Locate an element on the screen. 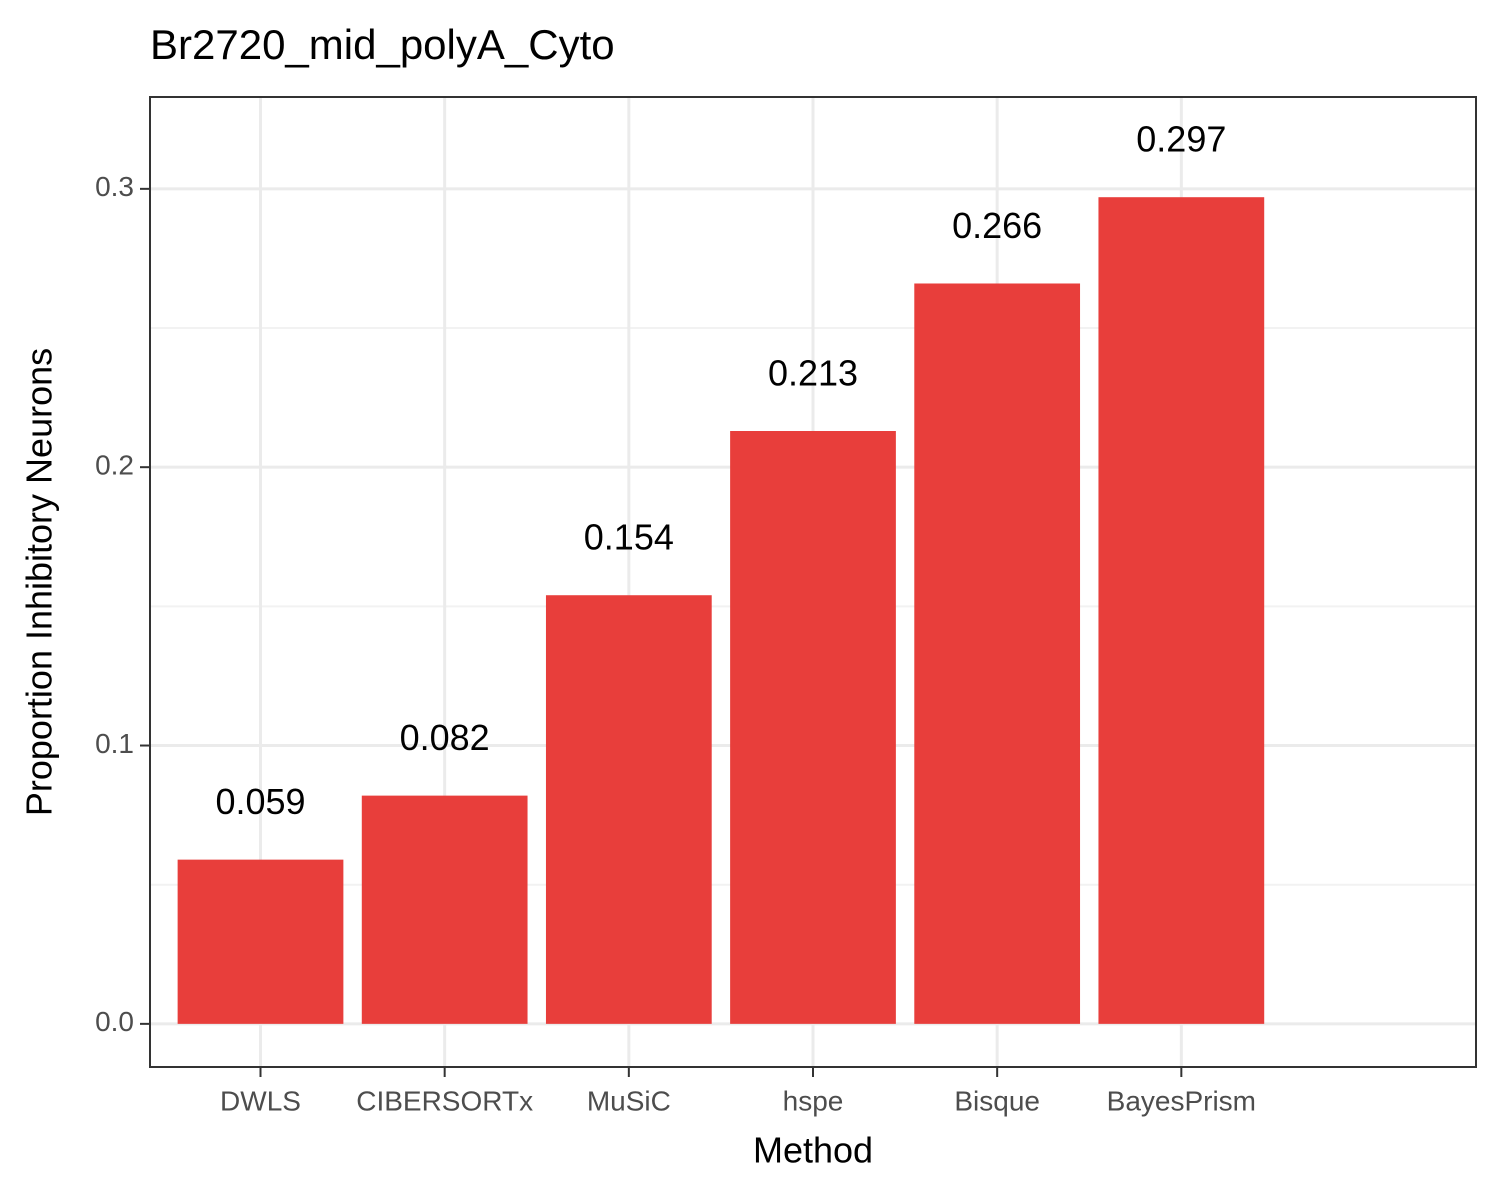 Image resolution: width=1500 pixels, height=1200 pixels. chart-title: Br2720_mid_polyA_Cyto is located at coordinates (382, 44).